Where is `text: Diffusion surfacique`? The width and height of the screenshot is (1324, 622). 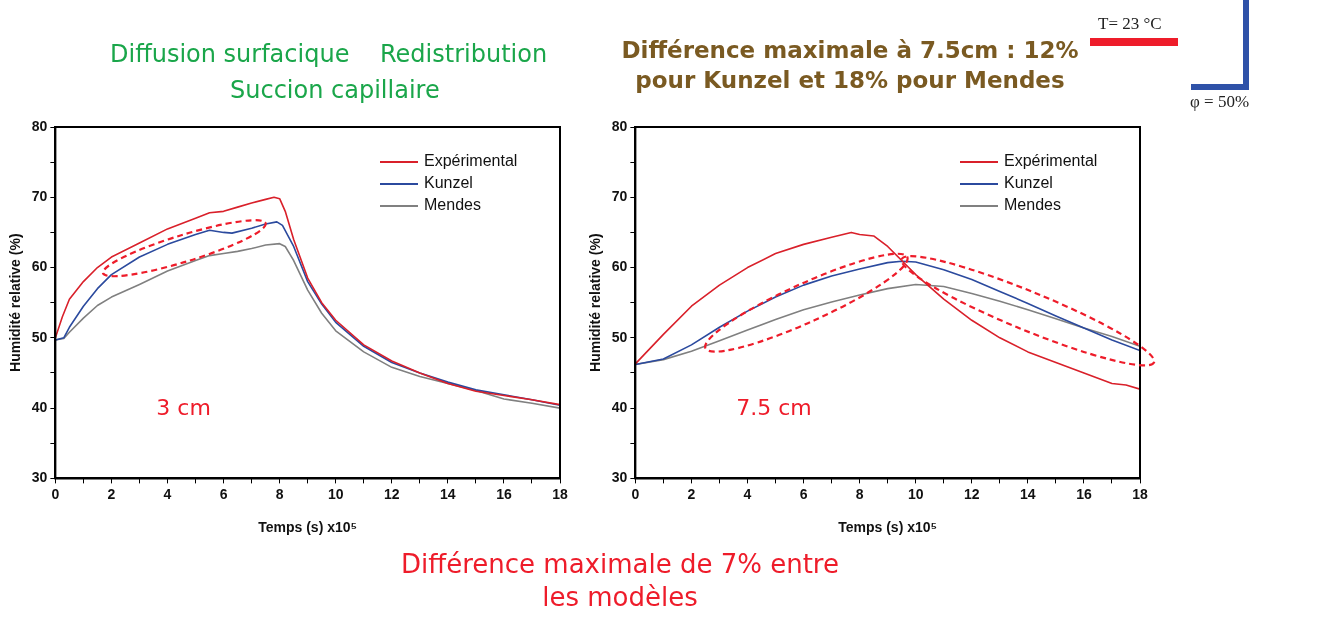
text: Diffusion surfacique is located at coordinates (230, 54).